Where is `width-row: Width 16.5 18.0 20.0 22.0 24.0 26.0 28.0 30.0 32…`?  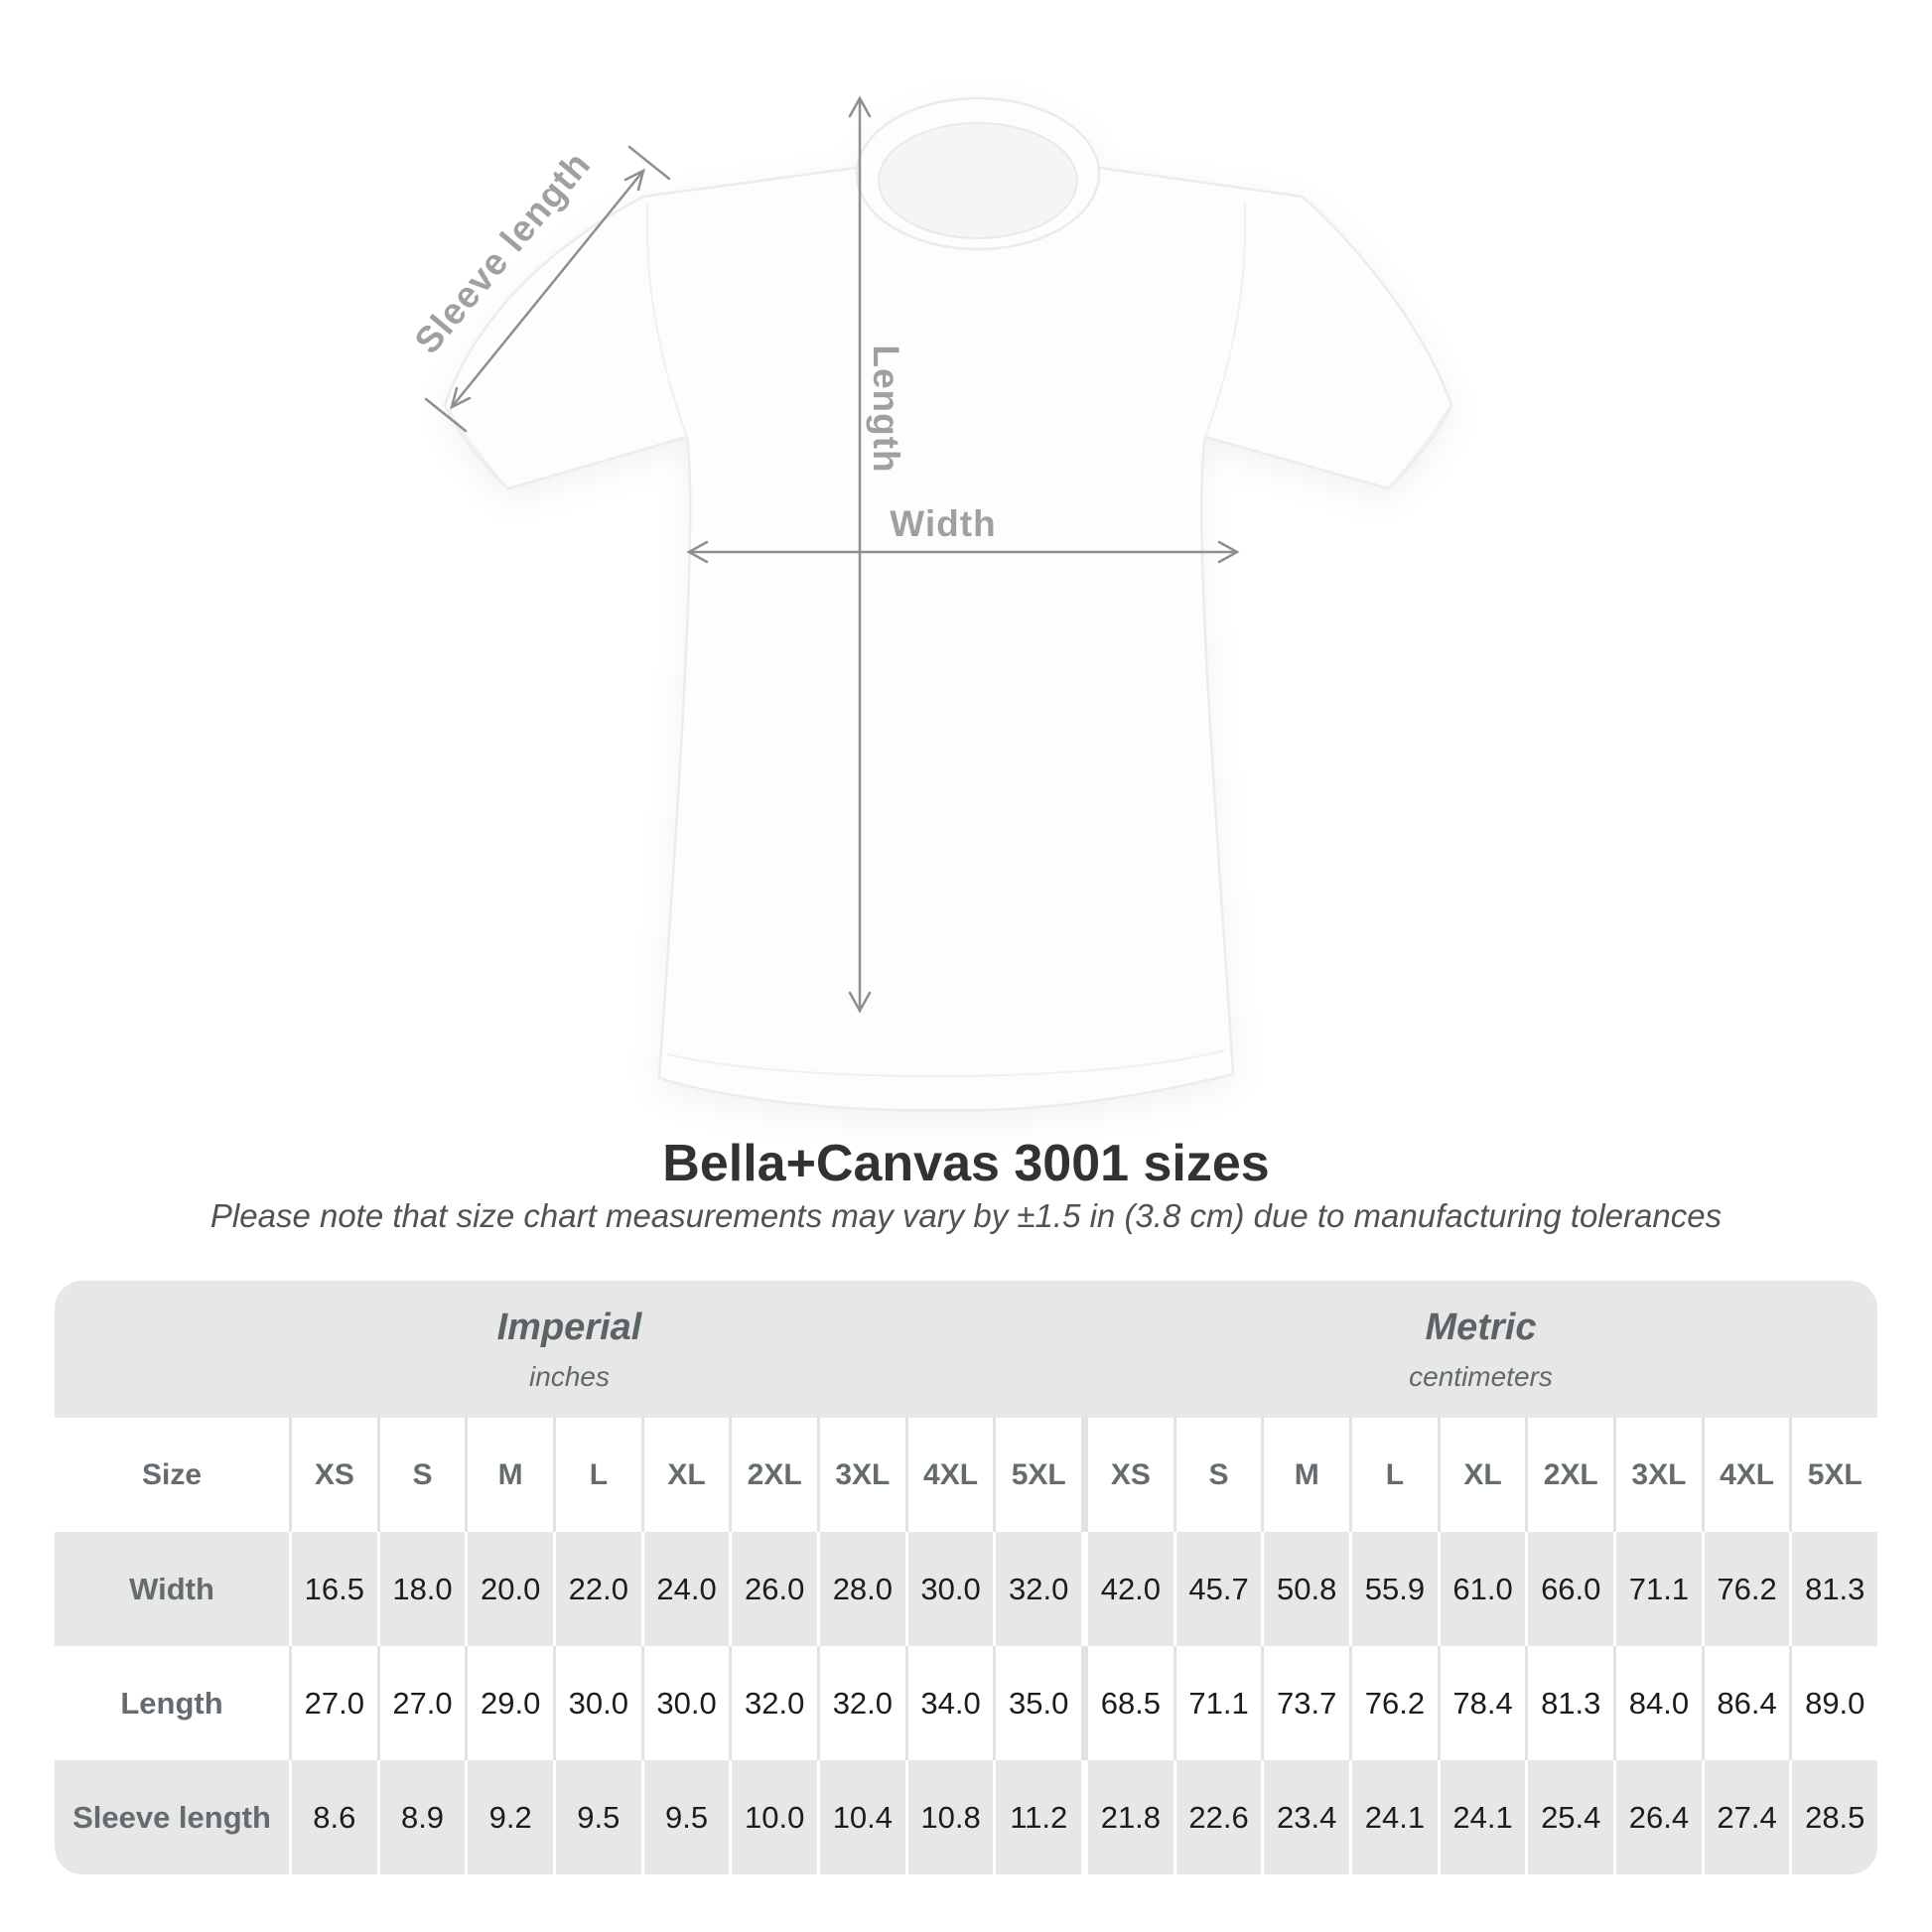
width-row: Width 16.5 18.0 20.0 22.0 24.0 26.0 28.0 30.0 32… is located at coordinates (966, 1589).